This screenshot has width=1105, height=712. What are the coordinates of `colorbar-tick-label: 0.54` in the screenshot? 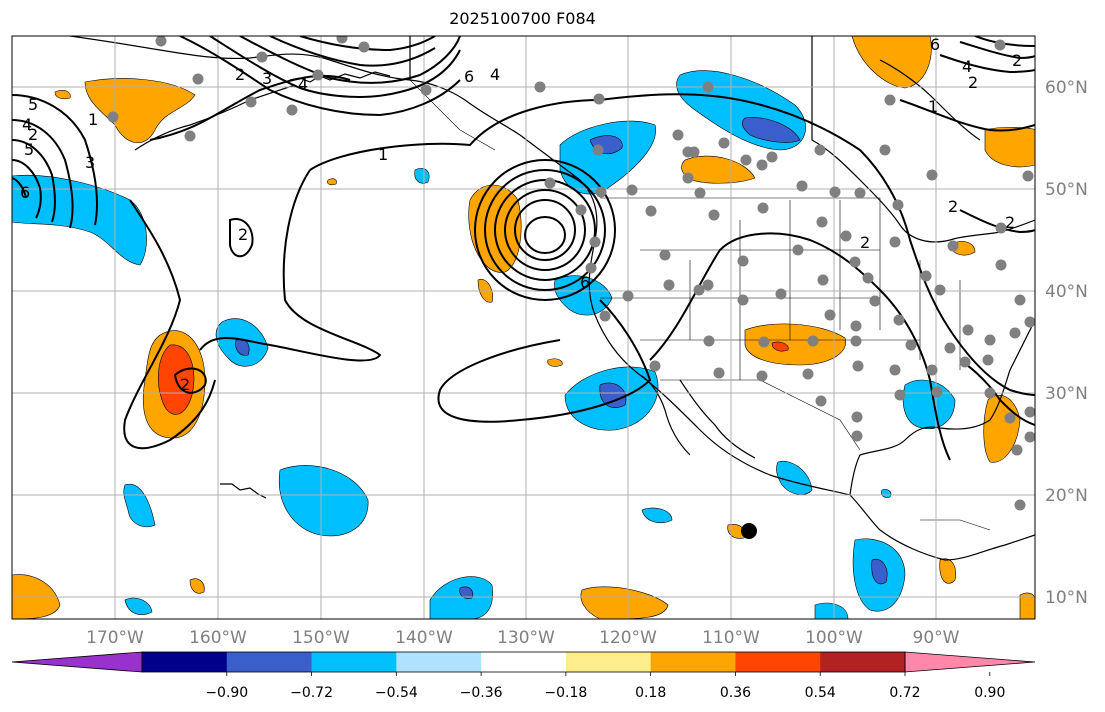 It's located at (820, 693).